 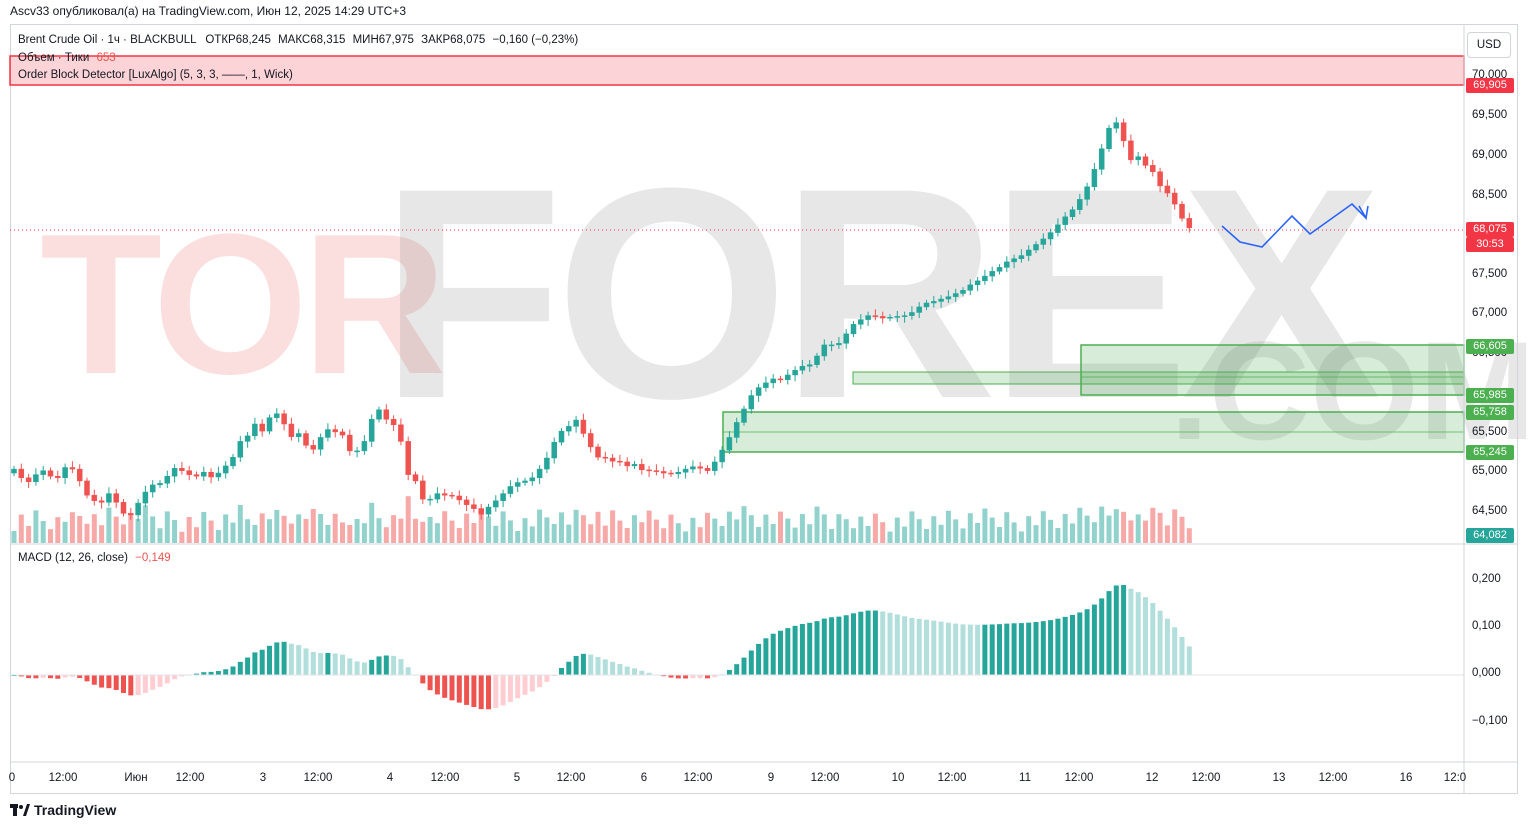 What do you see at coordinates (1489, 45) in the screenshot?
I see `currency-button: USD` at bounding box center [1489, 45].